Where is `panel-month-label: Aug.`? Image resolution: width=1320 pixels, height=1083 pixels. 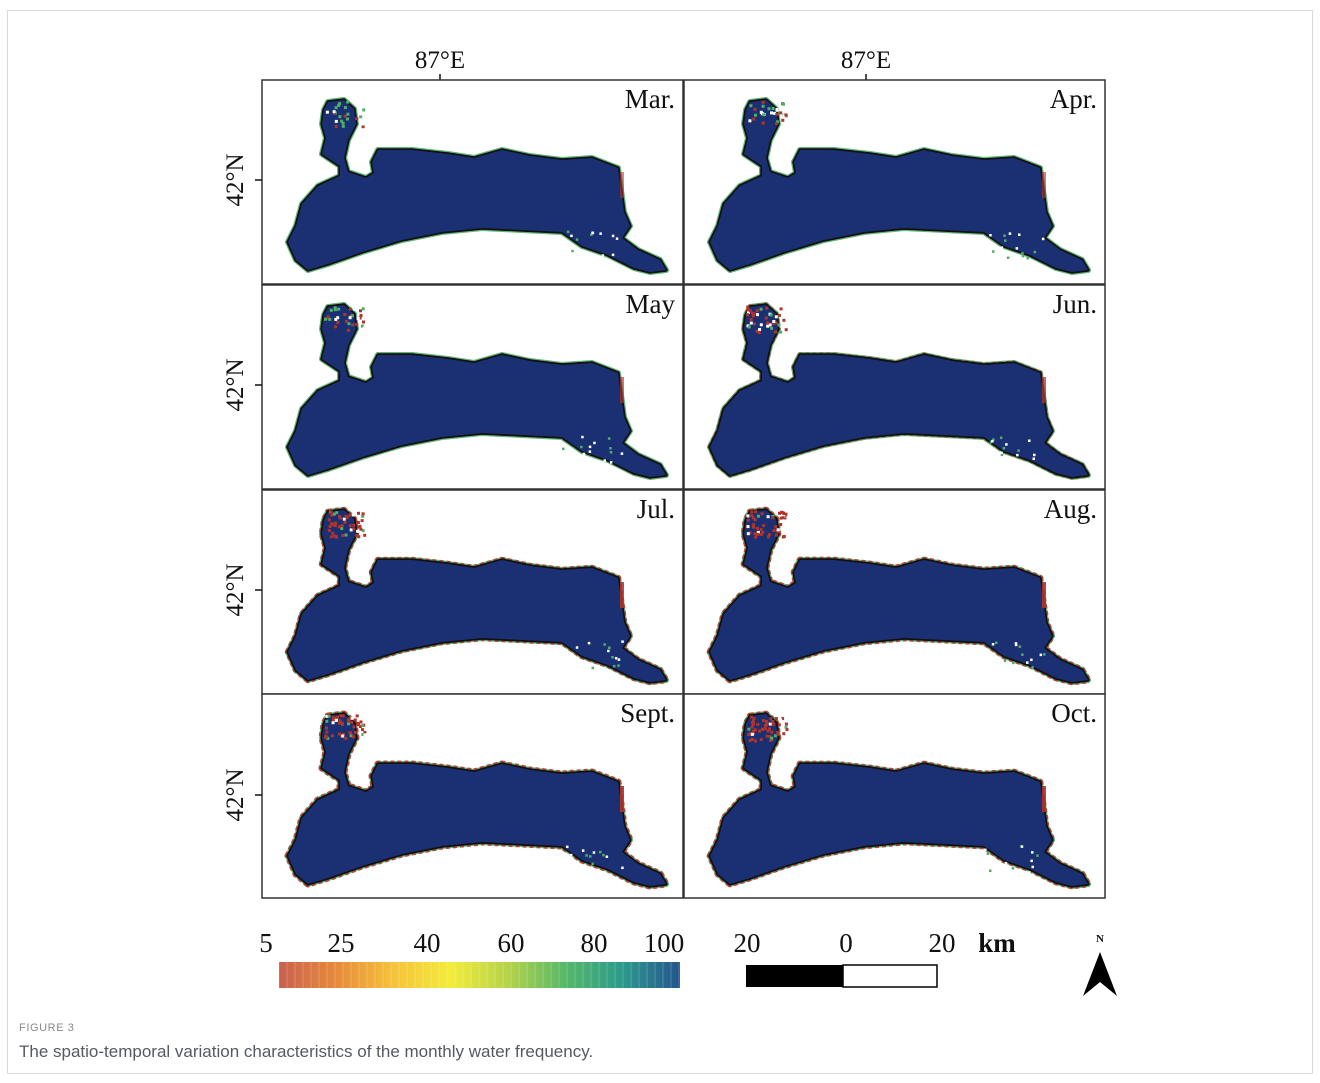
panel-month-label: Aug. is located at coordinates (1070, 509).